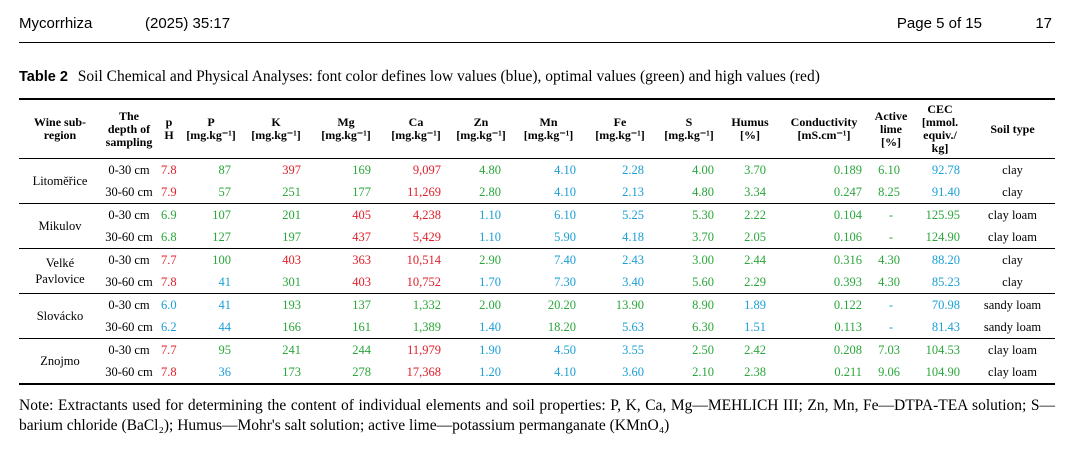 The height and width of the screenshot is (455, 1074). Describe the element at coordinates (548, 122) in the screenshot. I see `column-header-line: Mn` at that location.